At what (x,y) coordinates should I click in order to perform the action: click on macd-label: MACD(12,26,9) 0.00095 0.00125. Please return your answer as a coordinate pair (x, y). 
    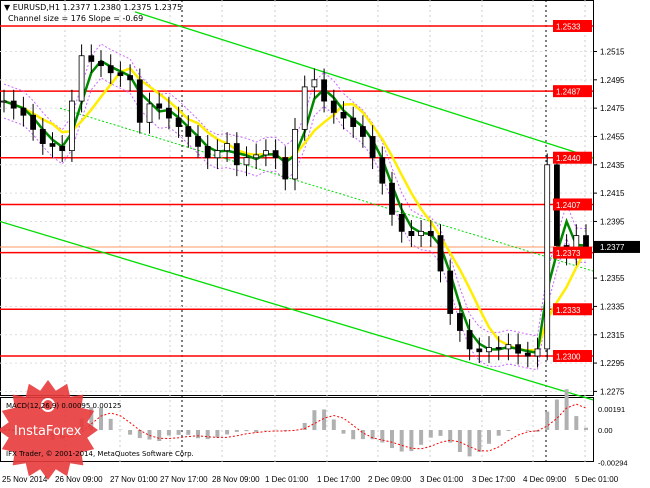
    Looking at the image, I should click on (64, 406).